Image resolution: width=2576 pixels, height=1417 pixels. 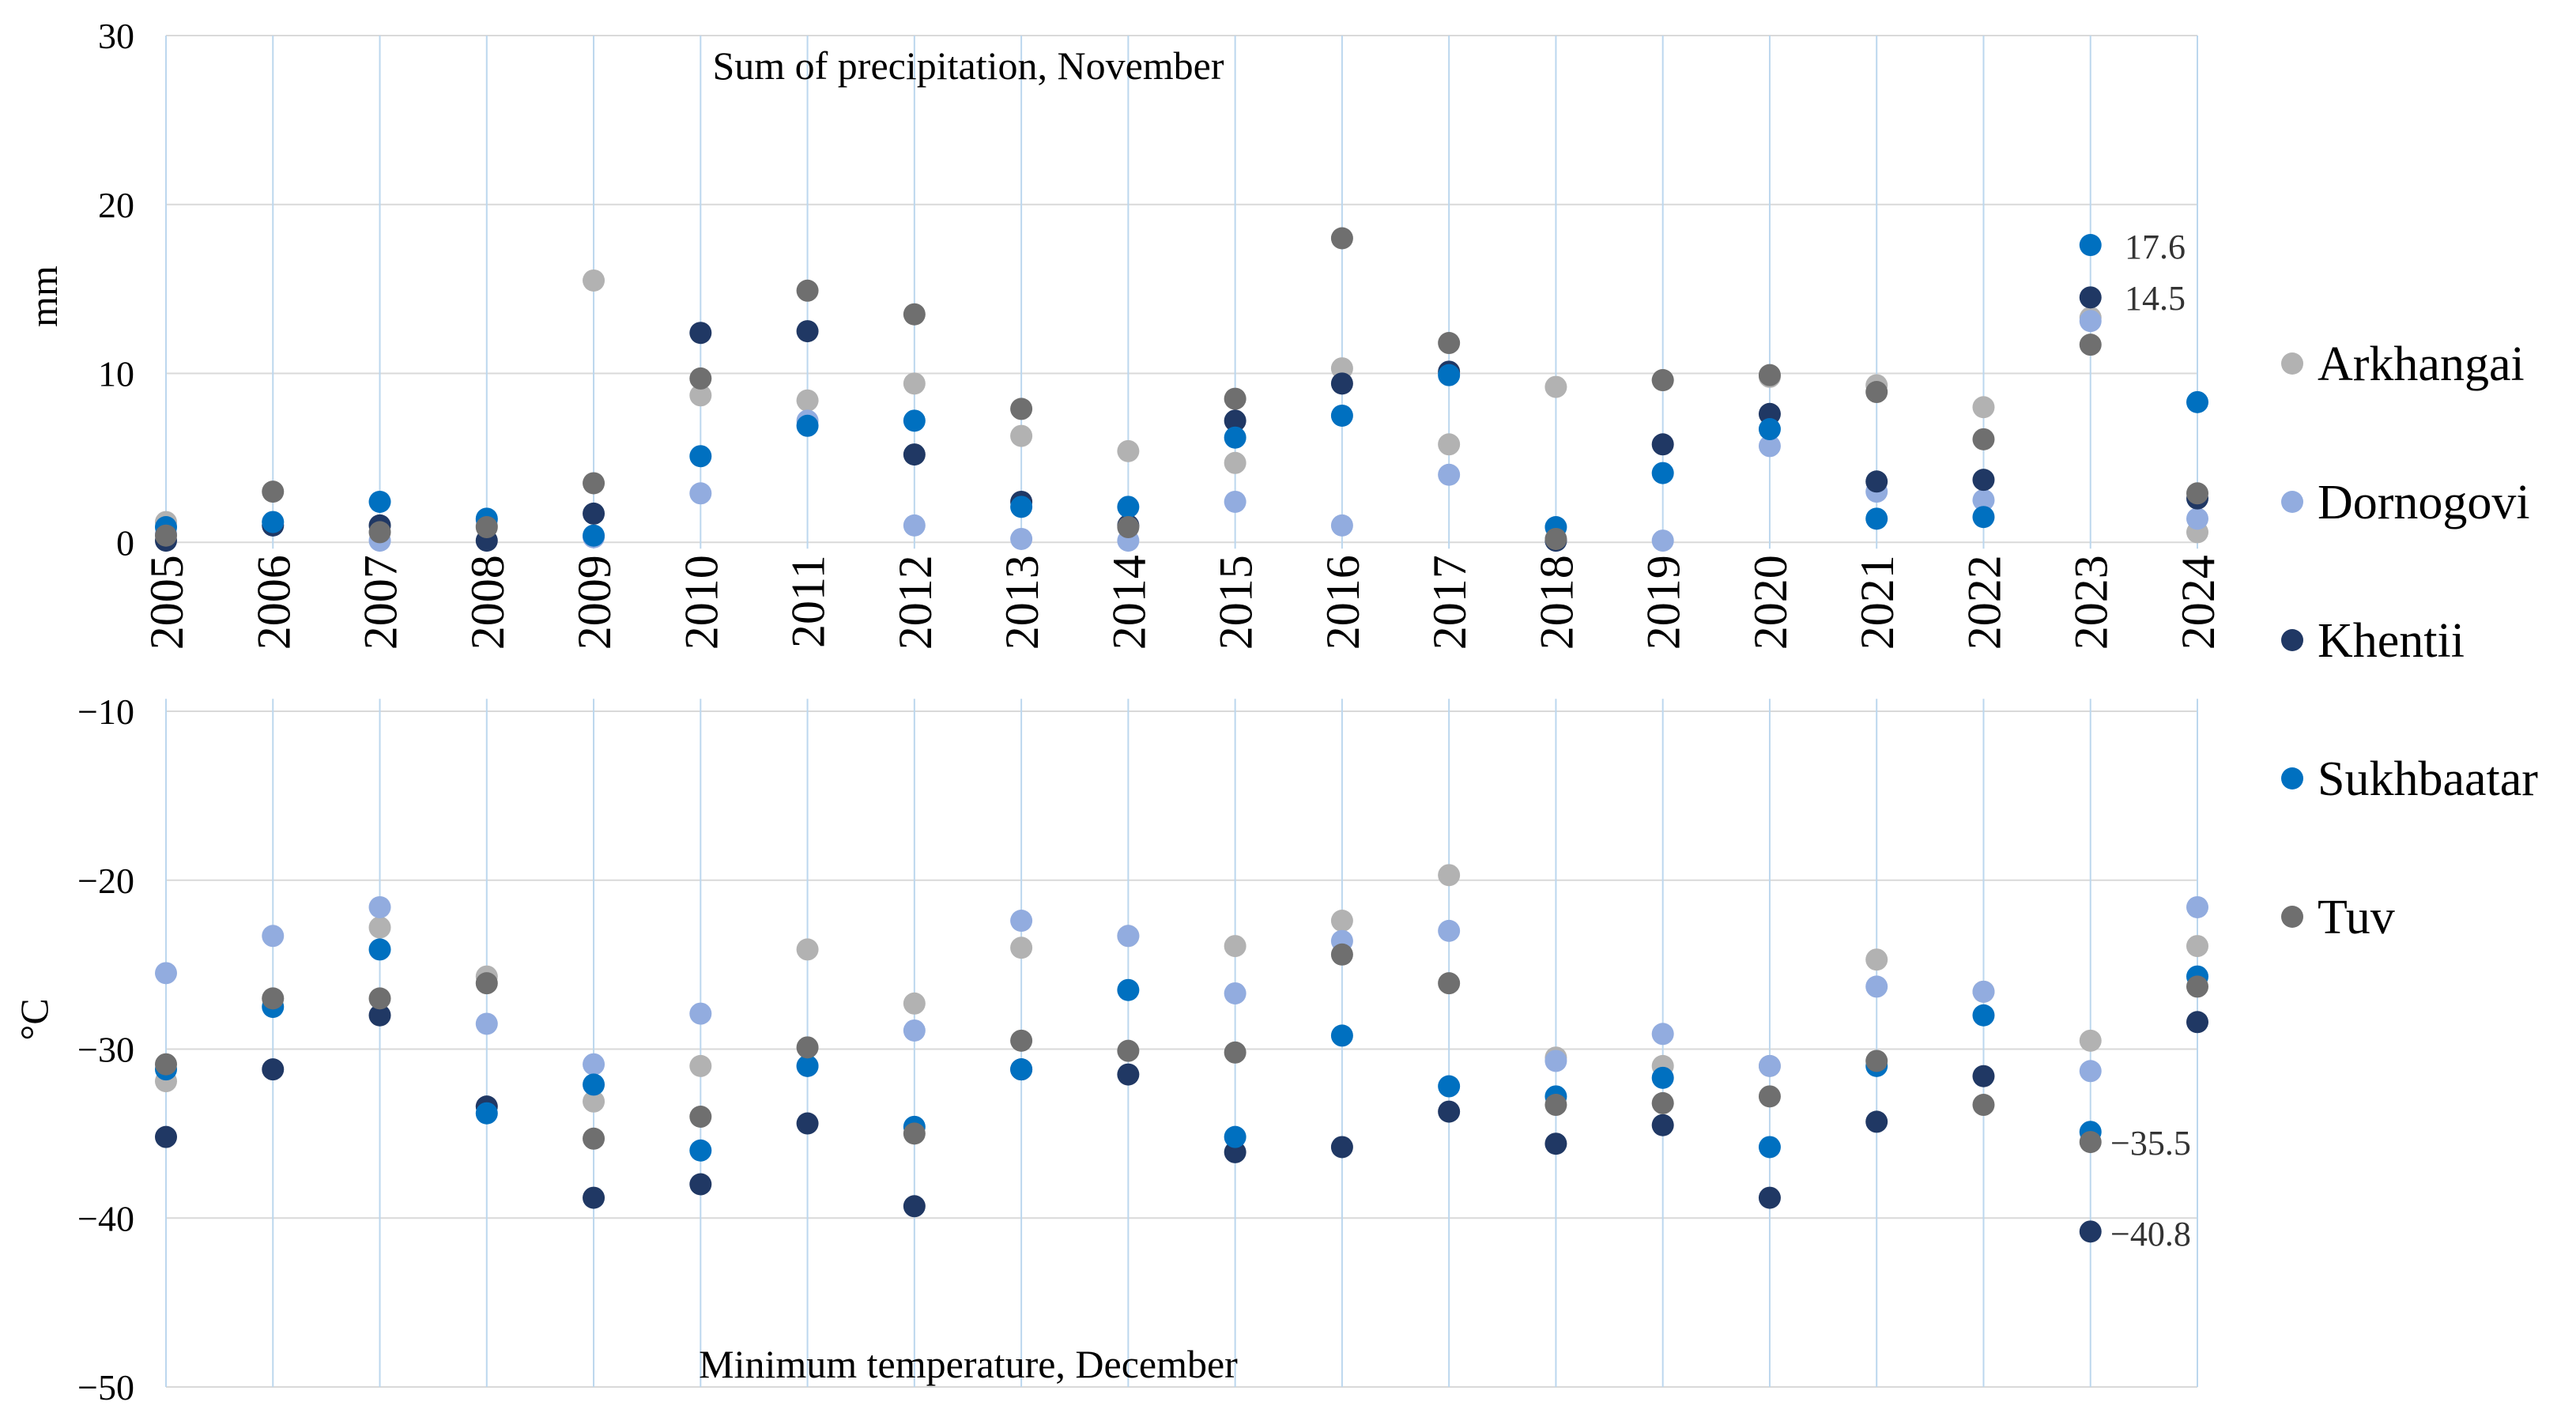 What do you see at coordinates (968, 65) in the screenshot?
I see `chart-title-precipitation: Sum of precipitation, November` at bounding box center [968, 65].